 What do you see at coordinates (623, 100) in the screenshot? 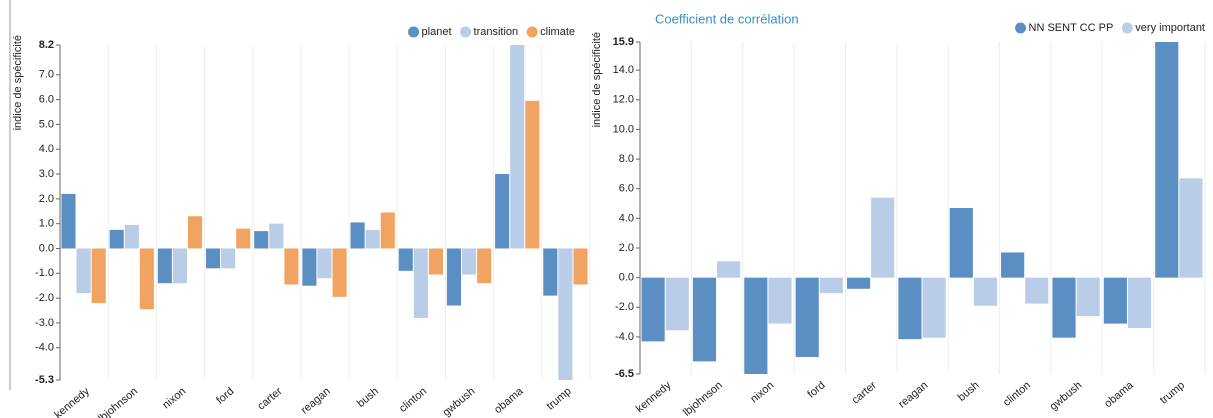
I see `y-tick-label: 12.0` at bounding box center [623, 100].